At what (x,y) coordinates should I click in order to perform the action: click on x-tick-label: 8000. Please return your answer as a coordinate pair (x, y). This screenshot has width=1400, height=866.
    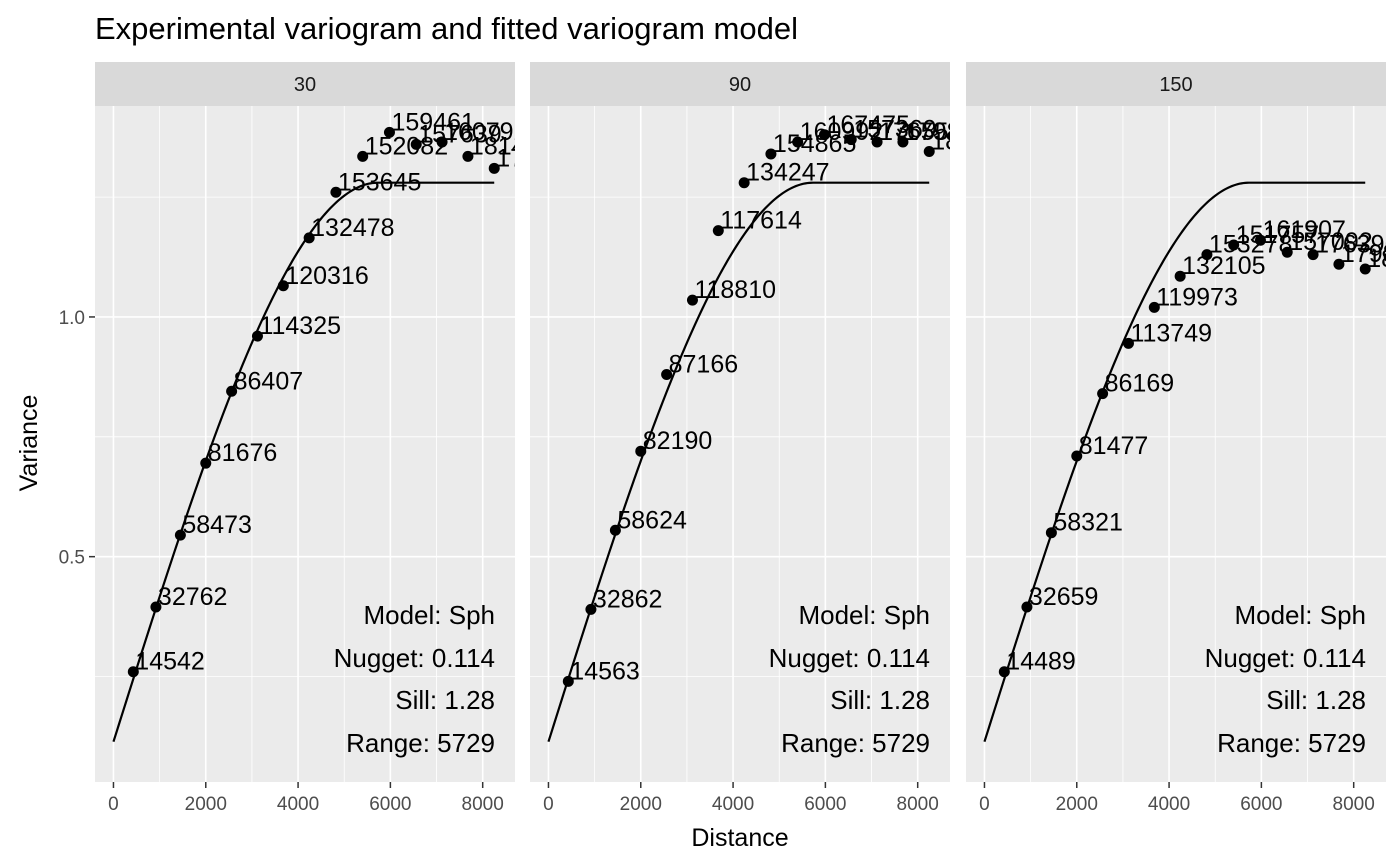
    Looking at the image, I should click on (918, 804).